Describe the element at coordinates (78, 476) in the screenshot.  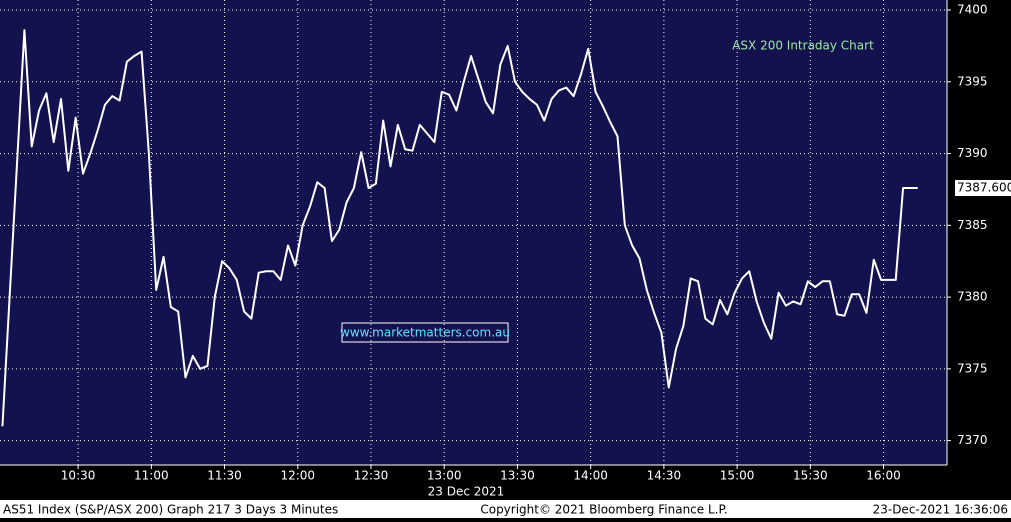
I see `x-tick-label: 10:30` at that location.